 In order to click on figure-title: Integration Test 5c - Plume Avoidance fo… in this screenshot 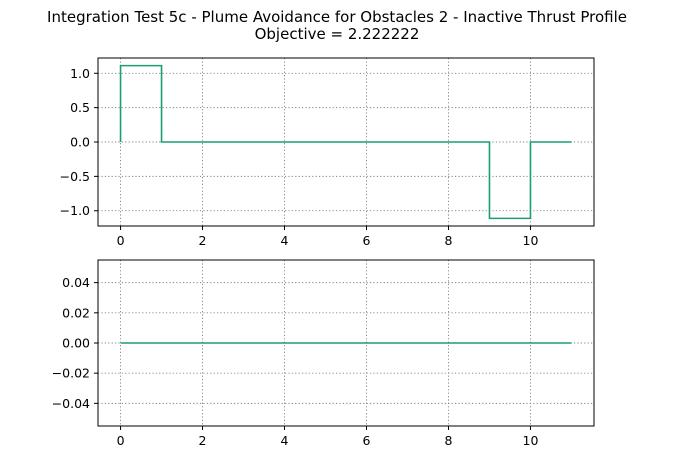, I will do `click(337, 17)`.